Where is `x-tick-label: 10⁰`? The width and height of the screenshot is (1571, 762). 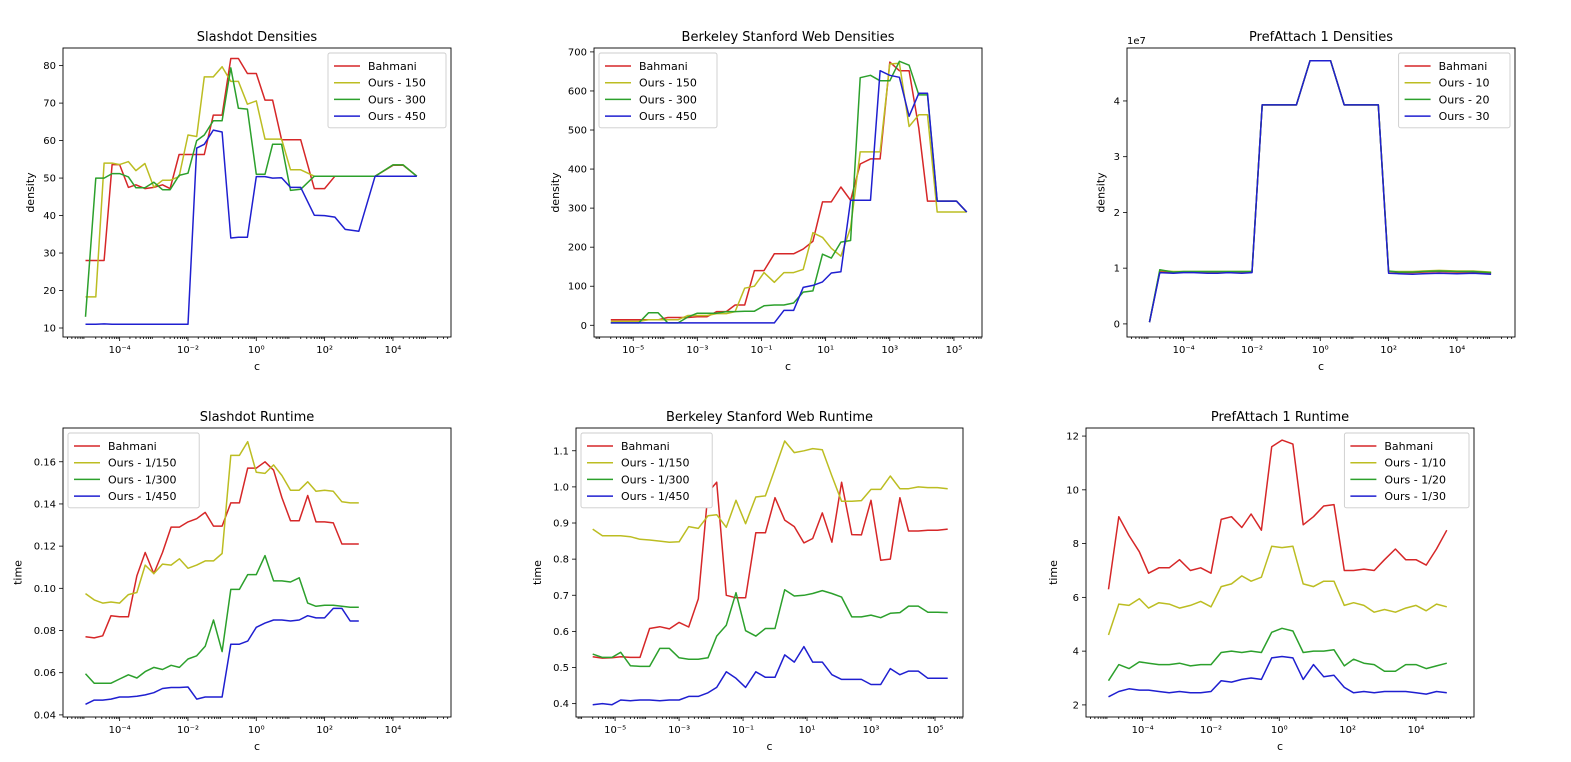 x-tick-label: 10⁰ is located at coordinates (1320, 350).